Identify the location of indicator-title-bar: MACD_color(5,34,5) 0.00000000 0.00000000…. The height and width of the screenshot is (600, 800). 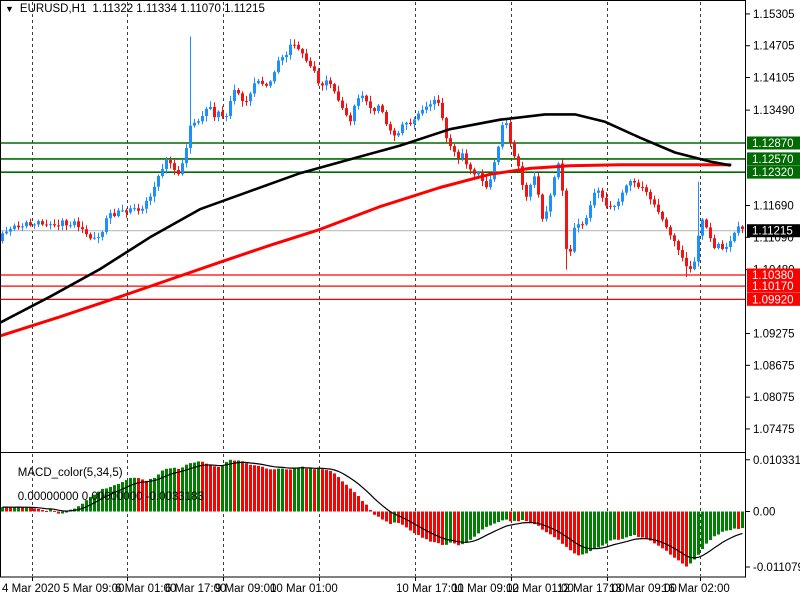
(104, 485).